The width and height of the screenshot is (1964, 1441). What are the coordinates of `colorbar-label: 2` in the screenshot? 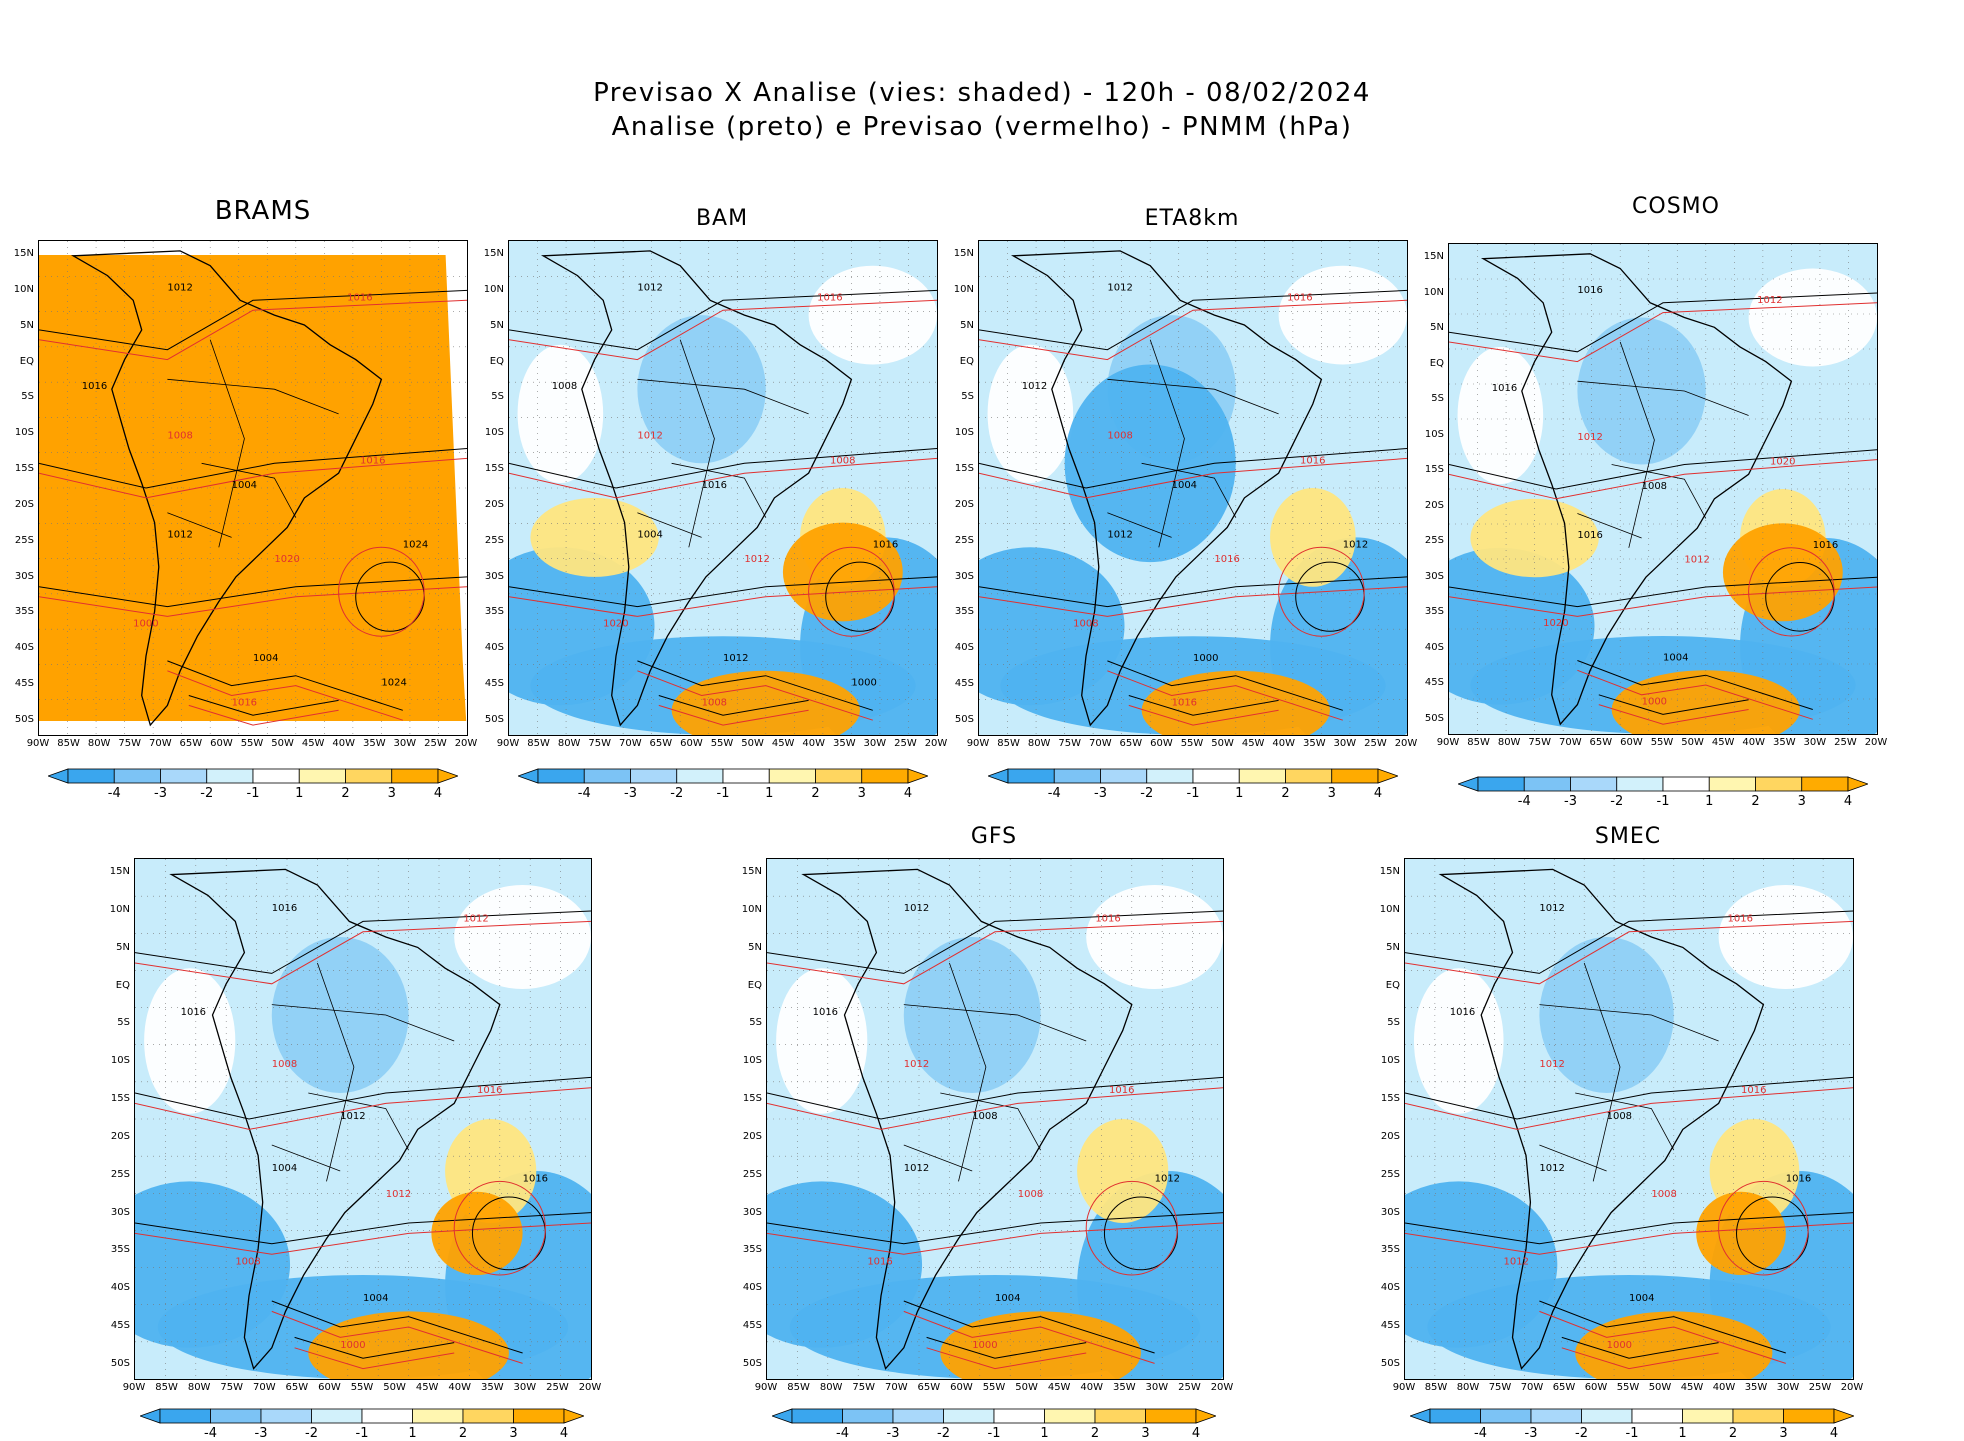 It's located at (345, 793).